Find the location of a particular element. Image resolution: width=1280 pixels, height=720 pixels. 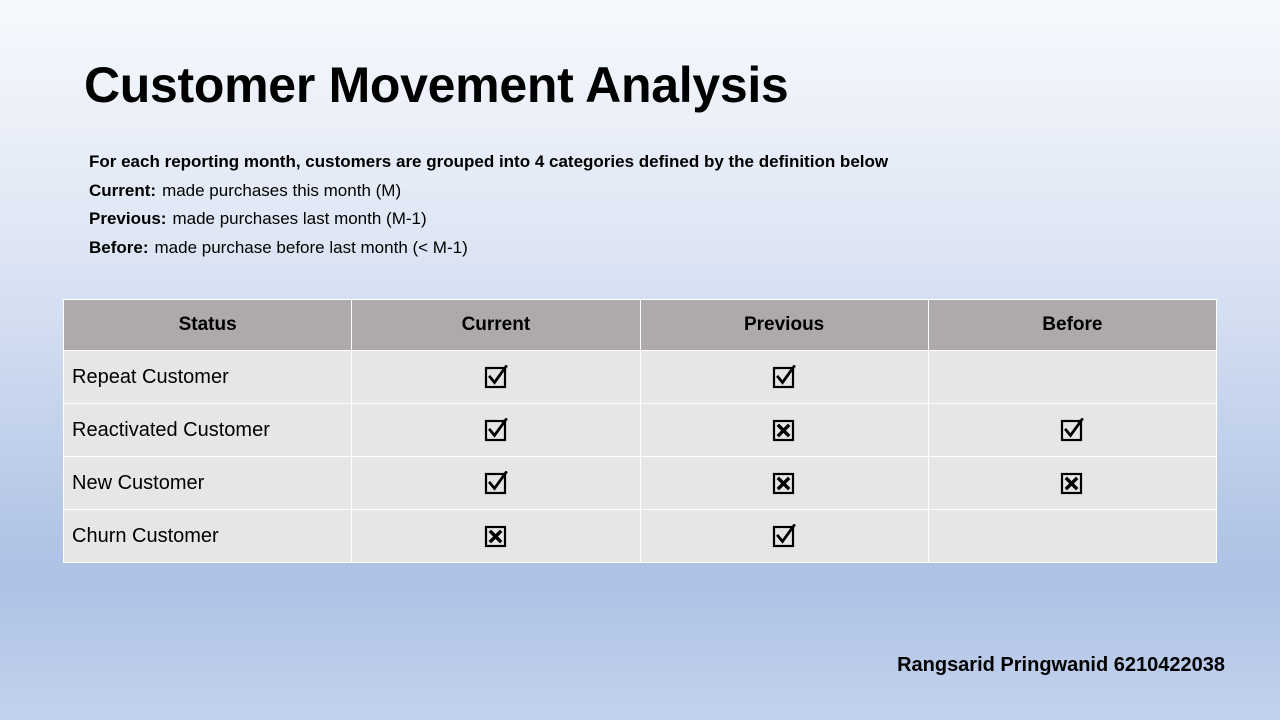

definition-text: made purchases this month (M) is located at coordinates (282, 190).